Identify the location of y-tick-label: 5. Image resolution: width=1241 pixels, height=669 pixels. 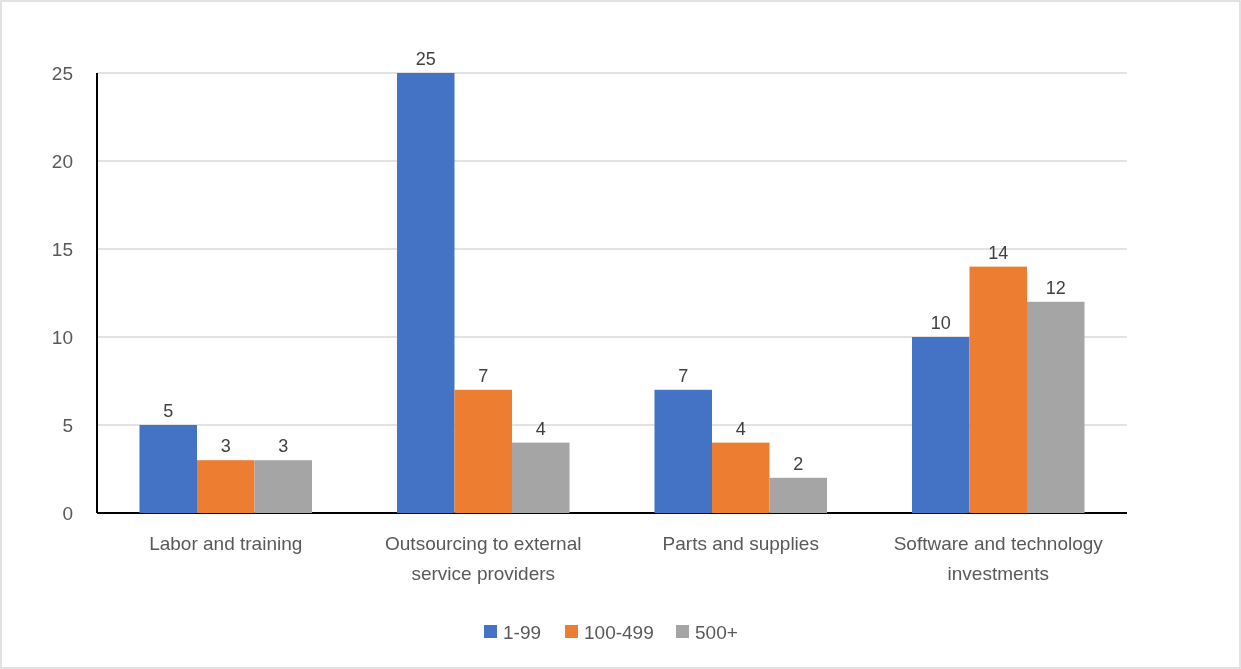
(67, 425).